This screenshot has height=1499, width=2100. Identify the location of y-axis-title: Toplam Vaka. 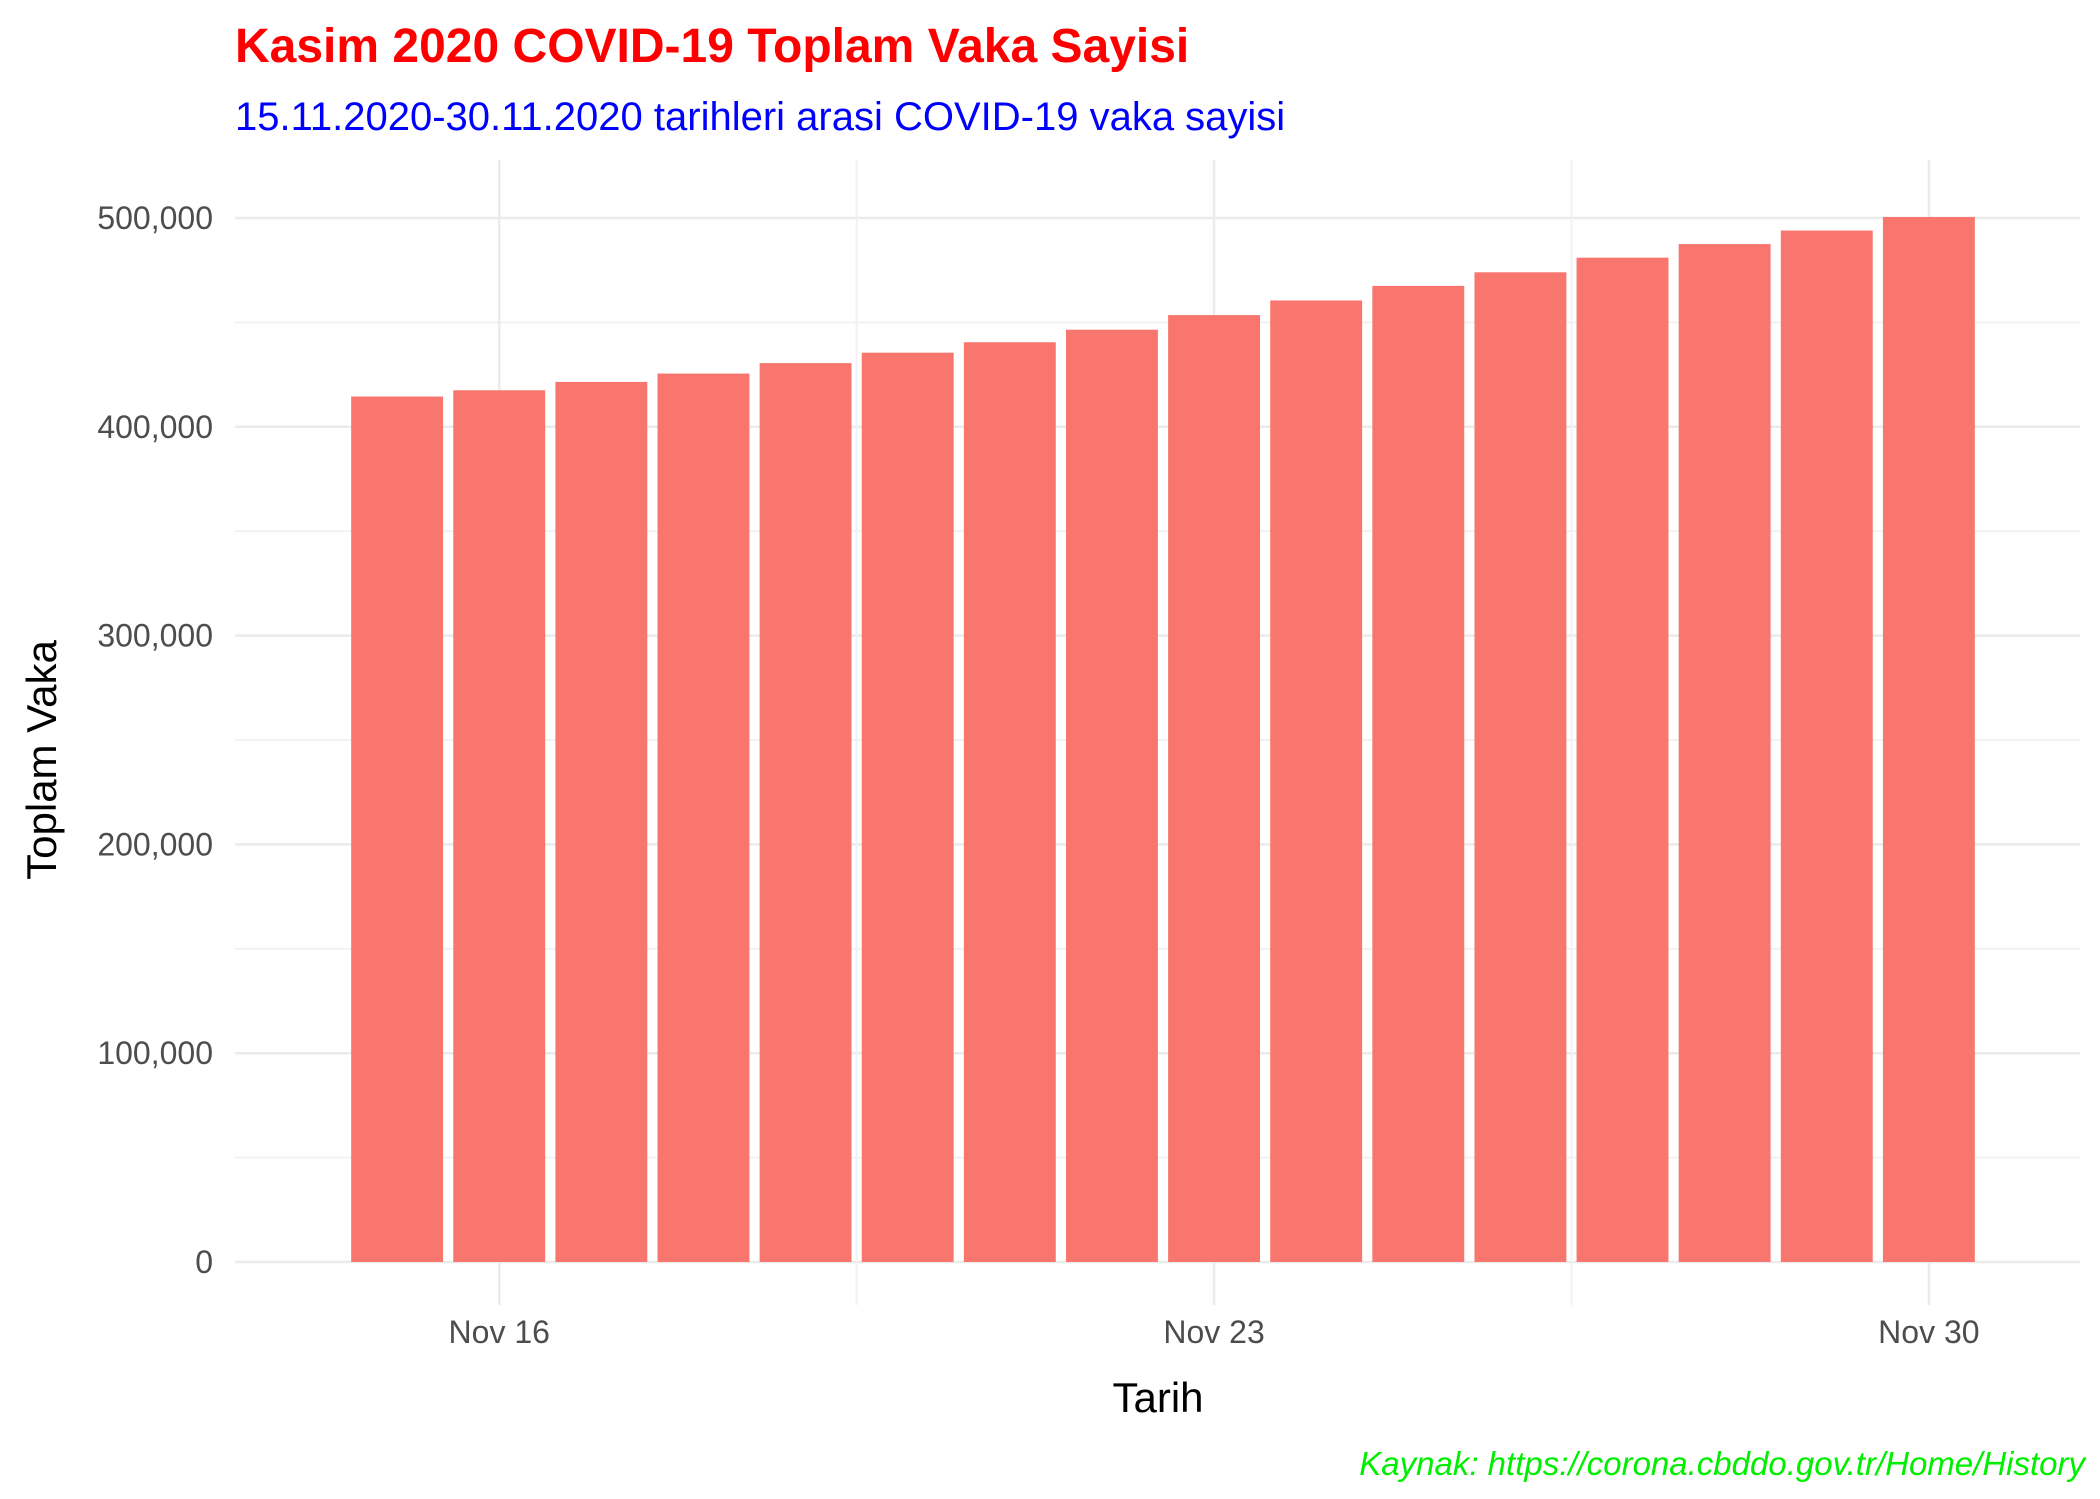
(41, 760).